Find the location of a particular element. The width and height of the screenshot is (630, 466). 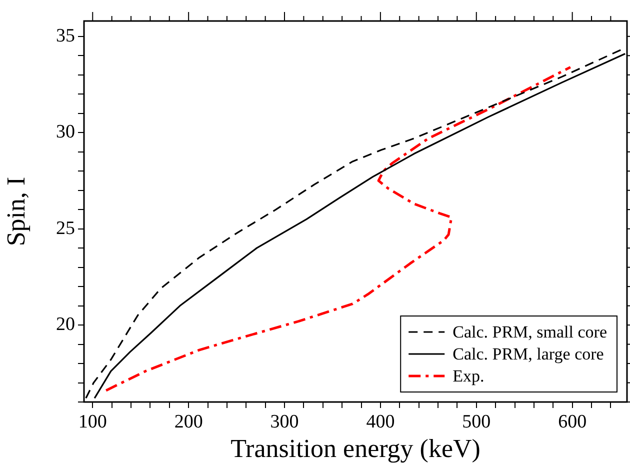

y-tick-label: 20 is located at coordinates (65, 325).